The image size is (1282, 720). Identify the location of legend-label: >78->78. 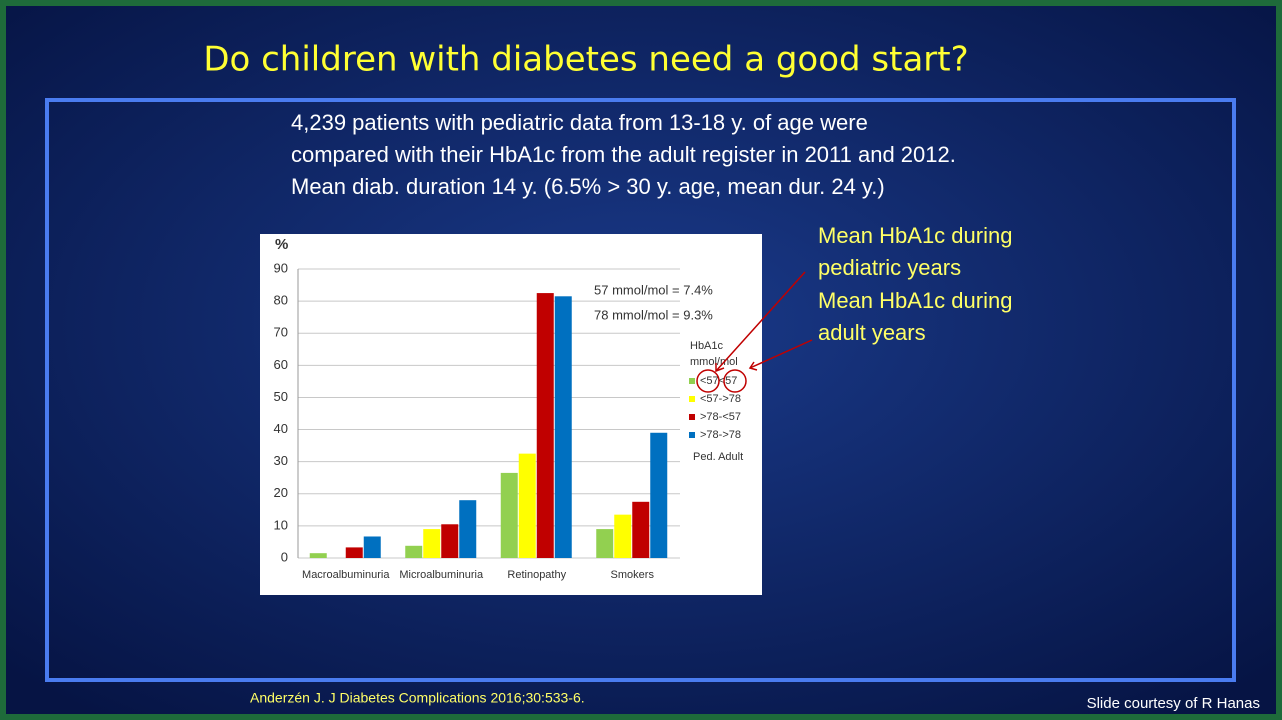
(720, 435).